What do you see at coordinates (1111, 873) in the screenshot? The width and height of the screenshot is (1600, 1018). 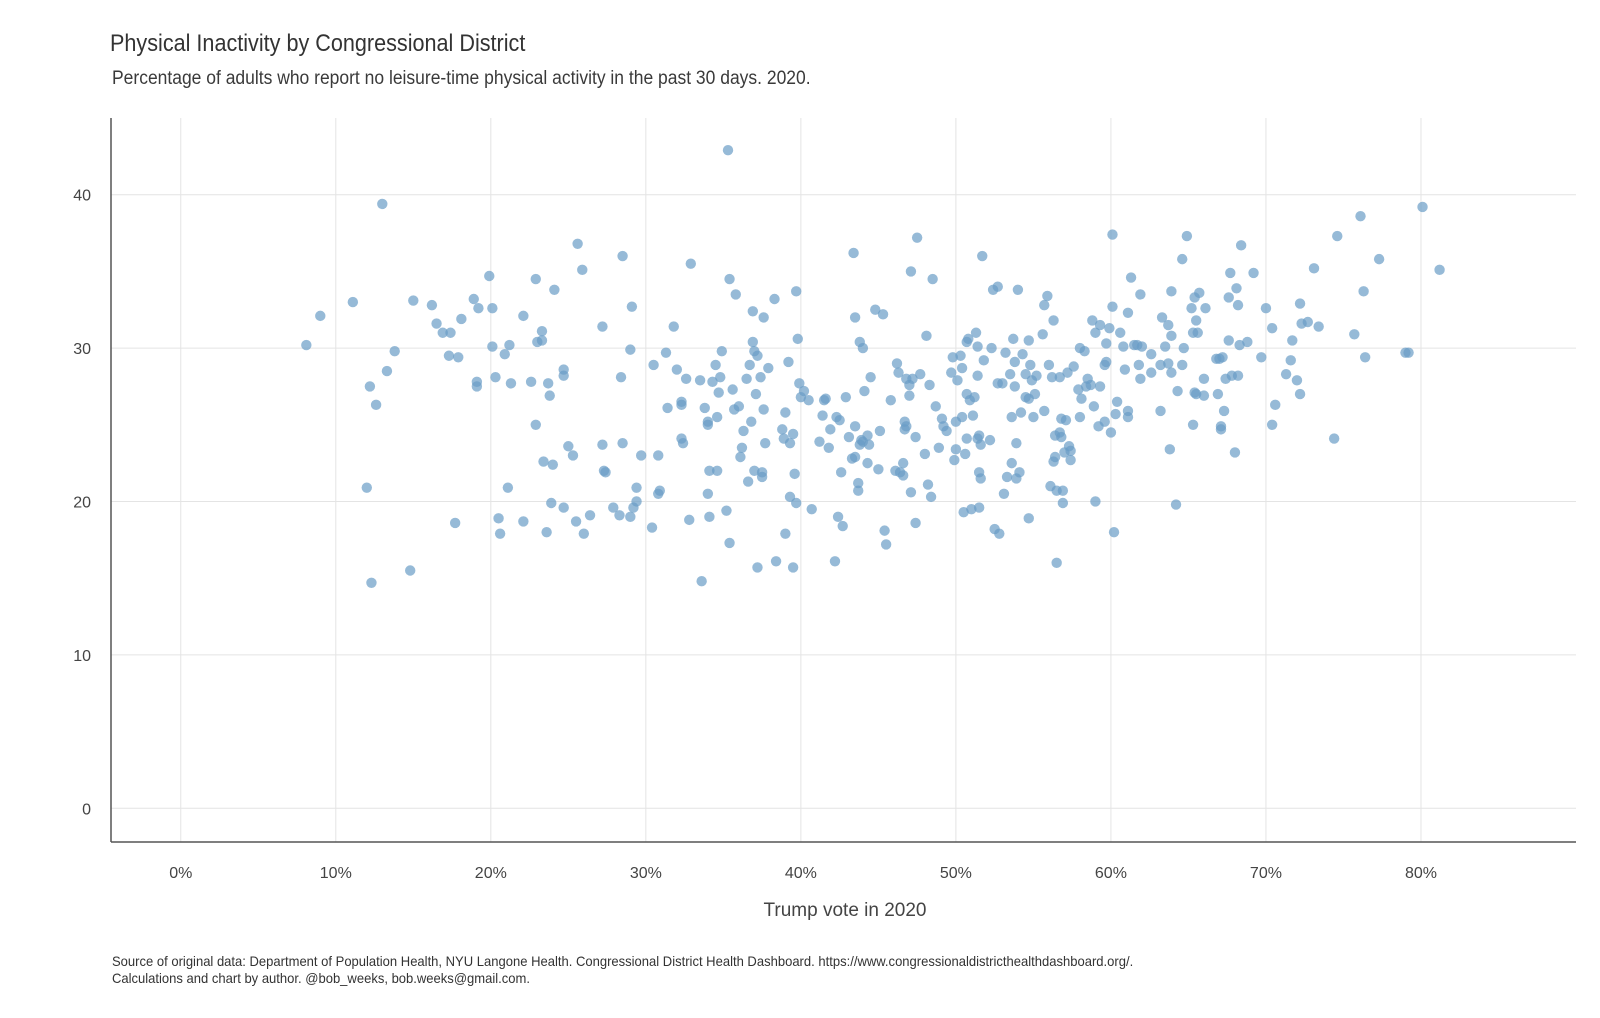 I see `x-tick-label: 60%` at bounding box center [1111, 873].